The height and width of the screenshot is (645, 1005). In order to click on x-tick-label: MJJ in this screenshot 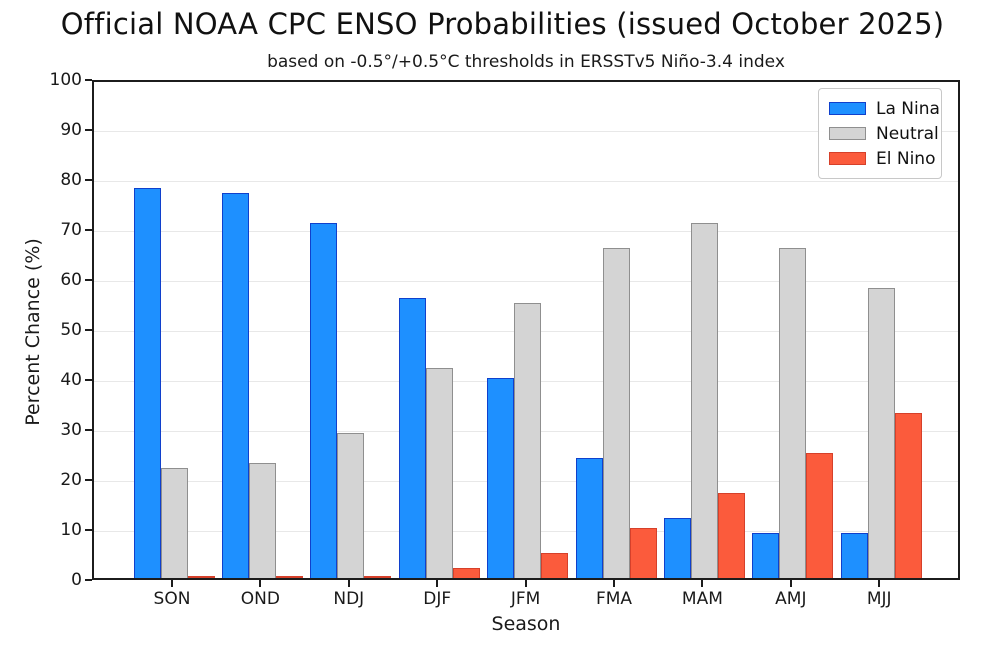, I will do `click(879, 599)`.